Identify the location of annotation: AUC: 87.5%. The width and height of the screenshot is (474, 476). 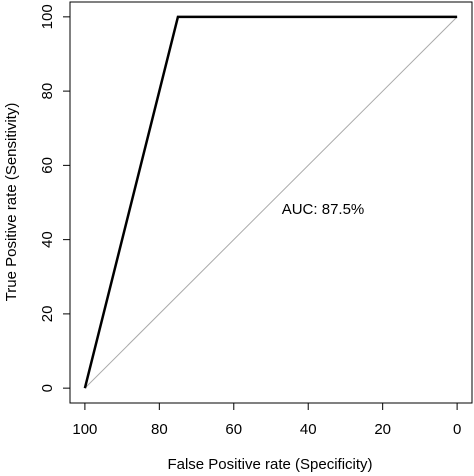
(323, 209).